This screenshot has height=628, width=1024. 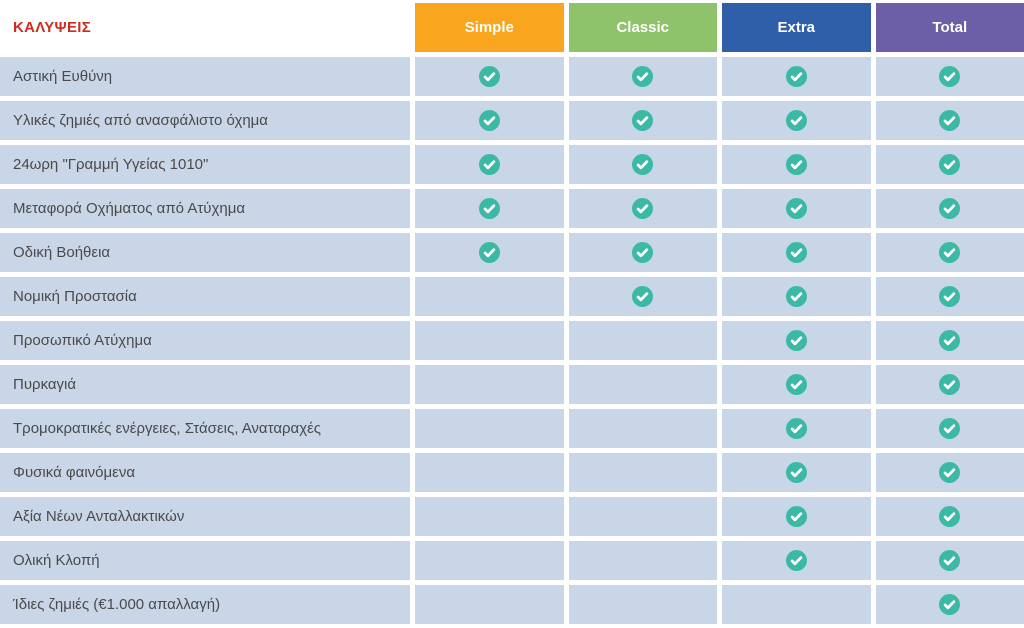 What do you see at coordinates (205, 120) in the screenshot?
I see `coverage-row-label: Υλικές ζημιές από ανασφάλιστο όχημα` at bounding box center [205, 120].